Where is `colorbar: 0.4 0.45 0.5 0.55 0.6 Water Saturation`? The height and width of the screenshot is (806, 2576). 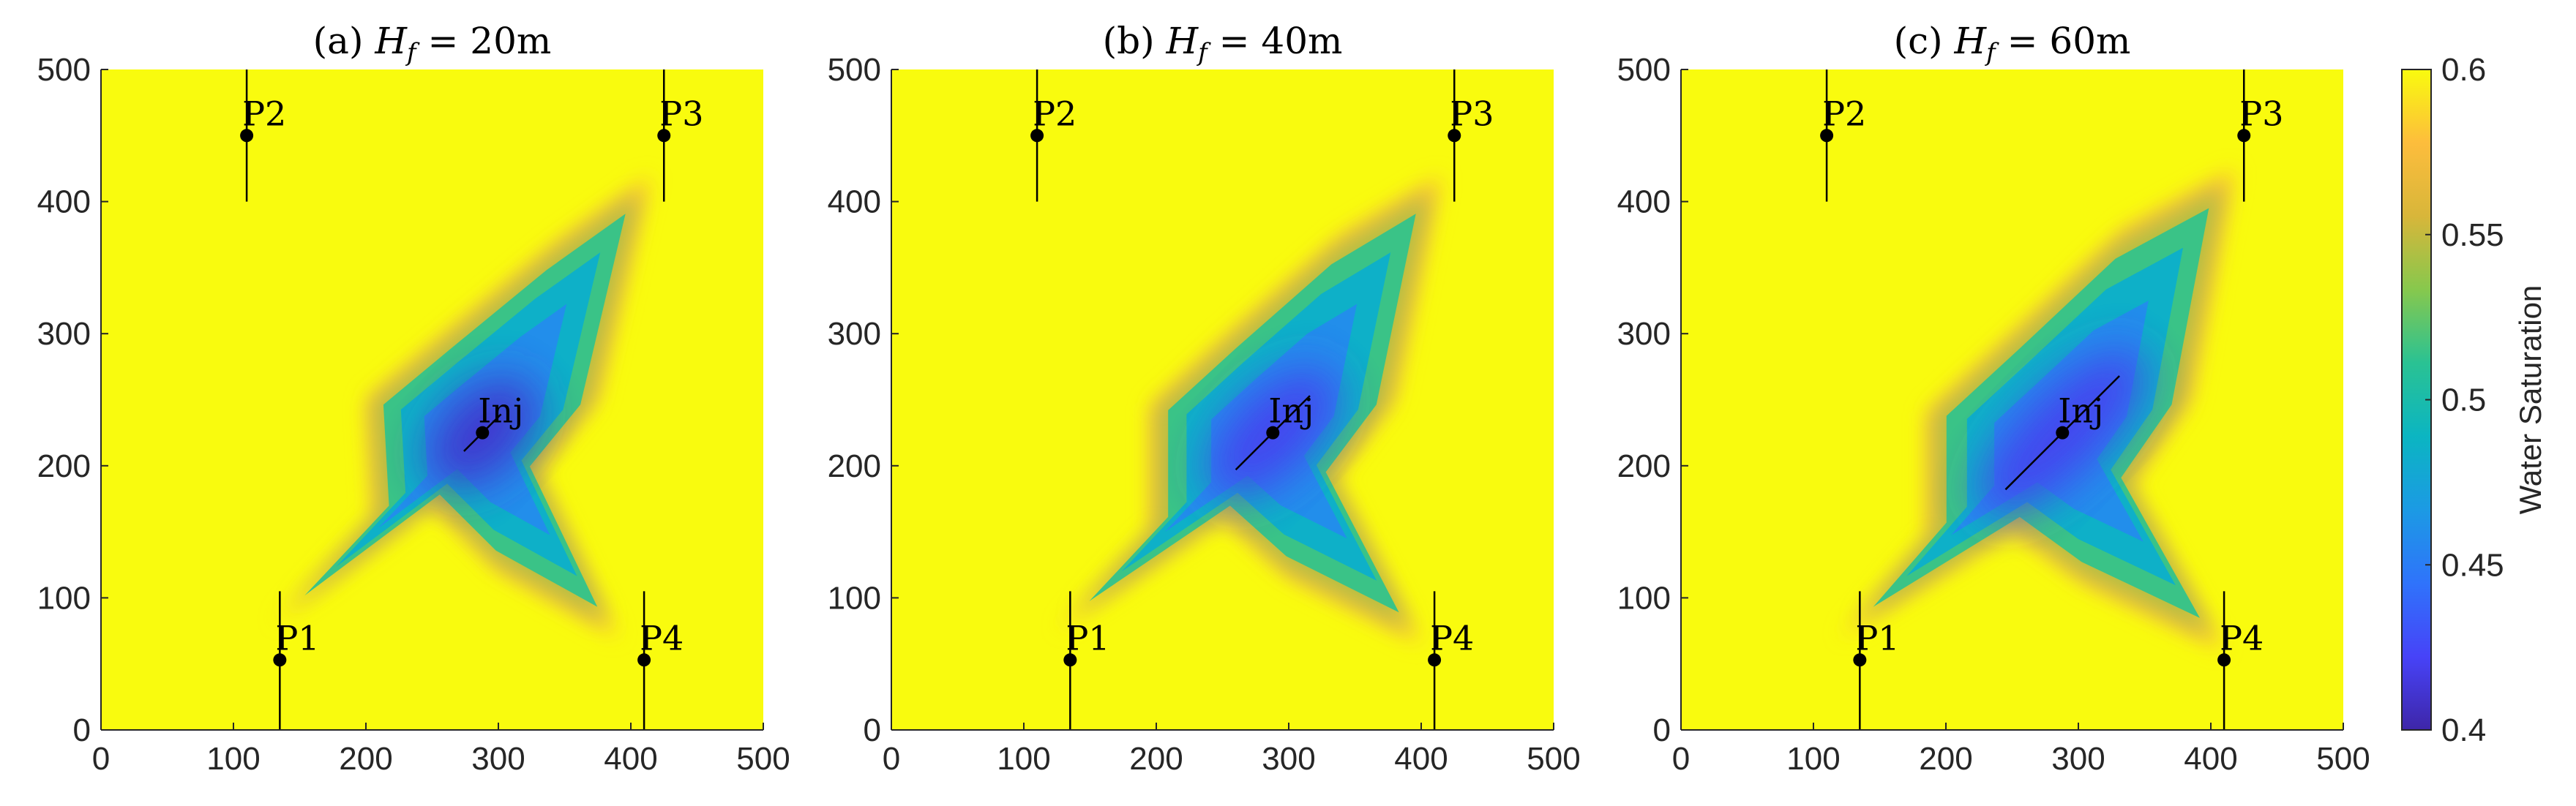 colorbar: 0.4 0.45 0.5 0.55 0.6 Water Saturation is located at coordinates (2474, 400).